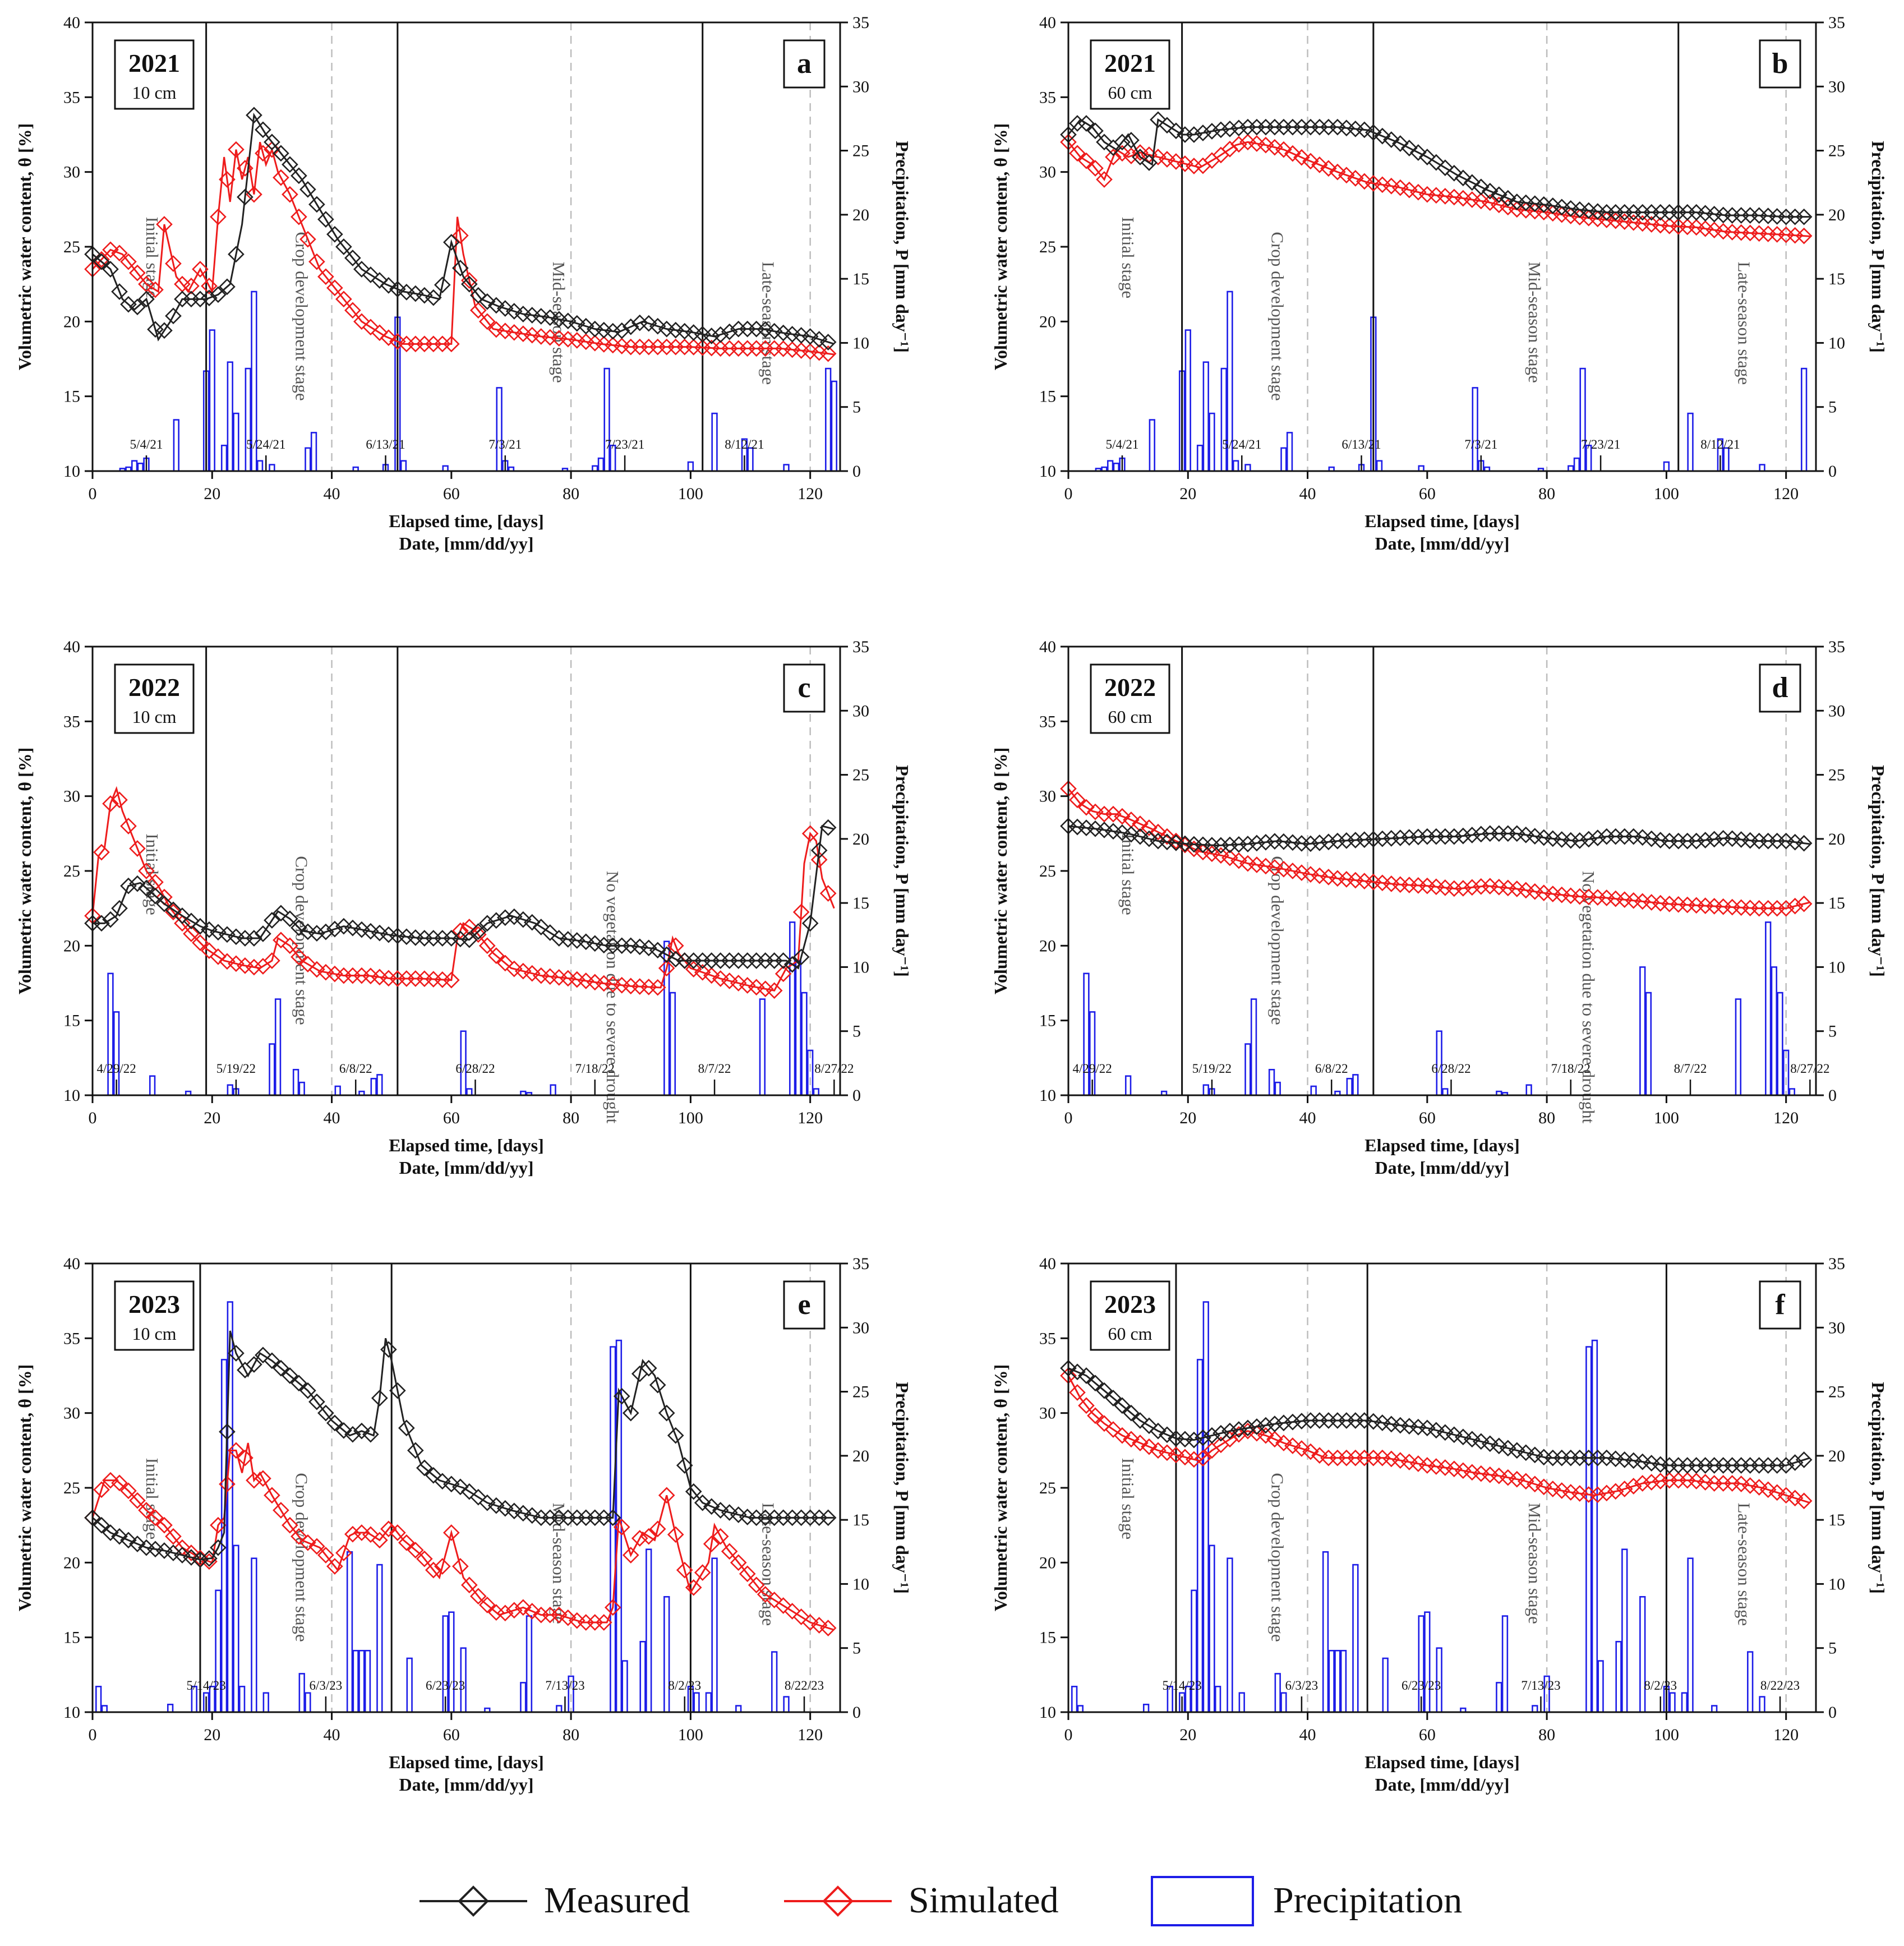  What do you see at coordinates (1832, 407) in the screenshot?
I see `y2-tick-label: 5` at bounding box center [1832, 407].